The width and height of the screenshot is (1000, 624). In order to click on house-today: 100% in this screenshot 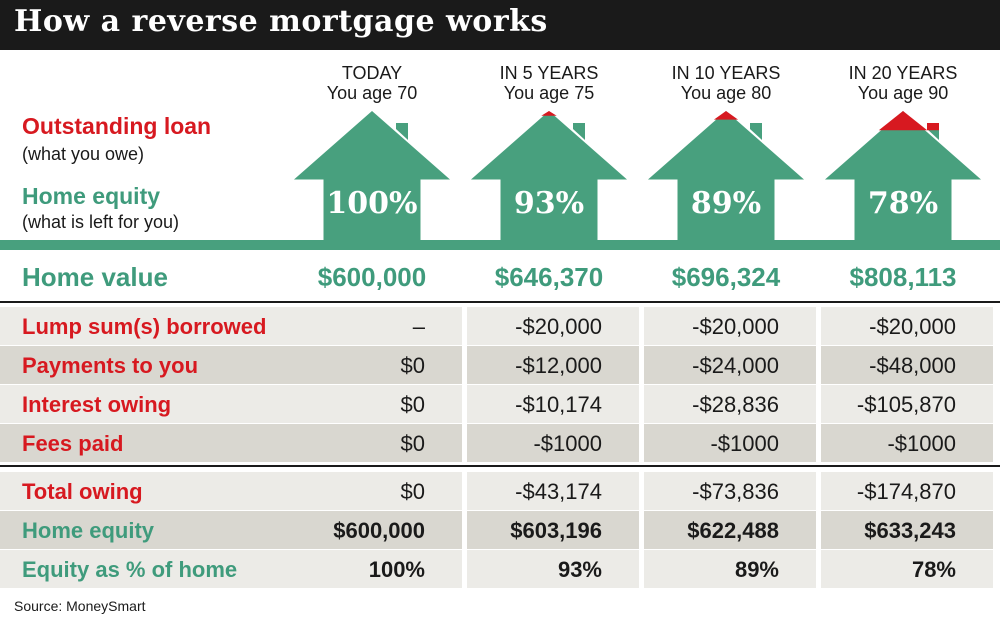, I will do `click(372, 176)`.